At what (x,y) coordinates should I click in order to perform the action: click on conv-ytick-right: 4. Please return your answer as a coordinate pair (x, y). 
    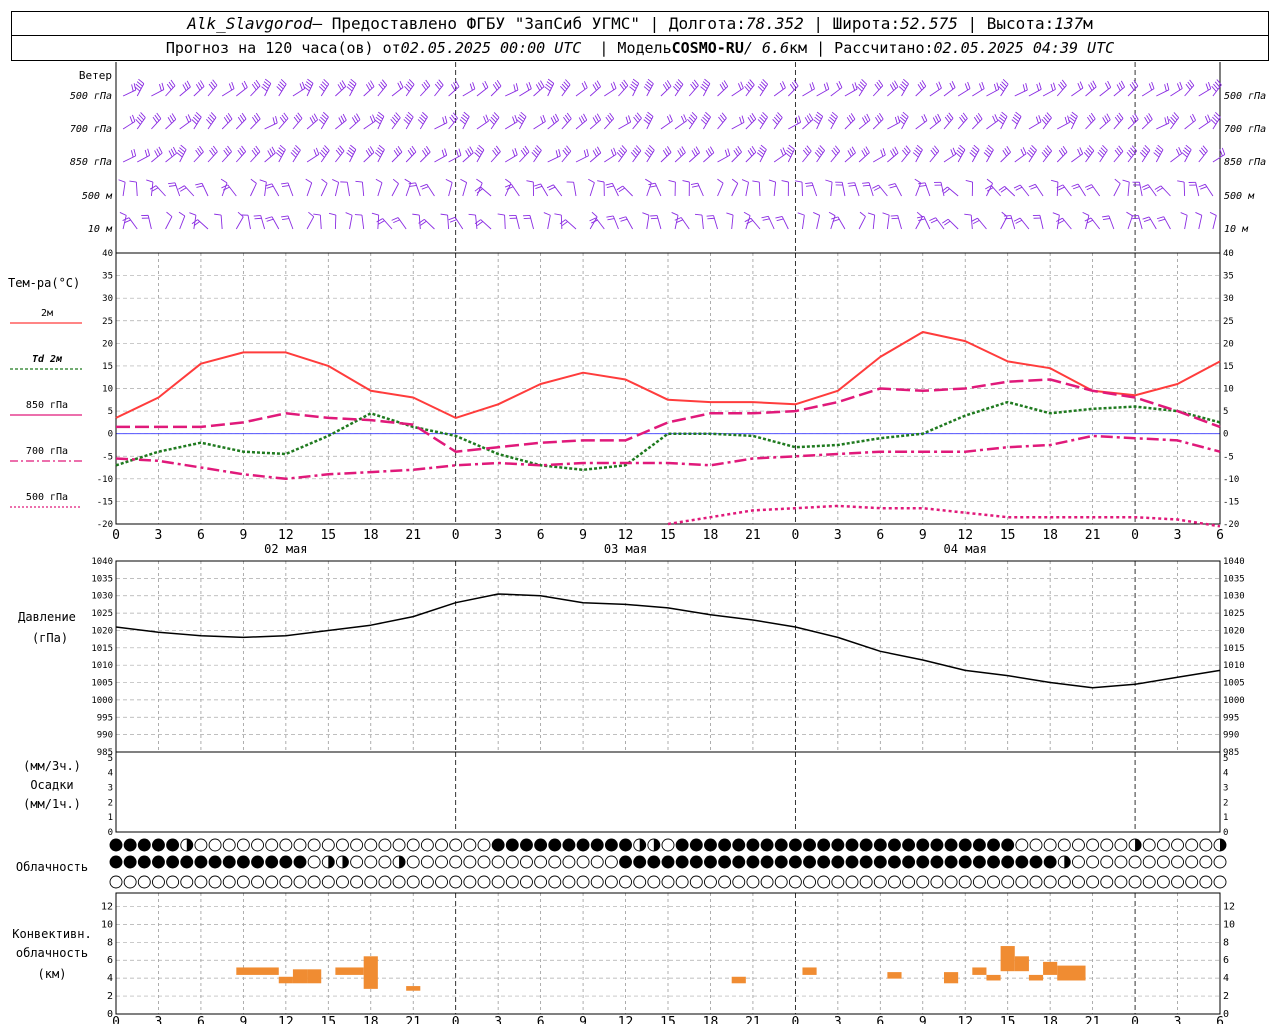
    Looking at the image, I should click on (1226, 978).